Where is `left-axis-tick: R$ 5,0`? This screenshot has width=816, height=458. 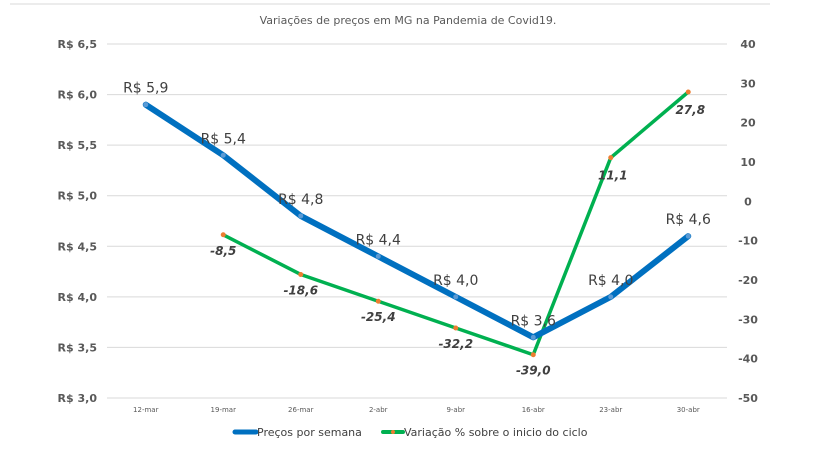 left-axis-tick: R$ 5,0 is located at coordinates (78, 196).